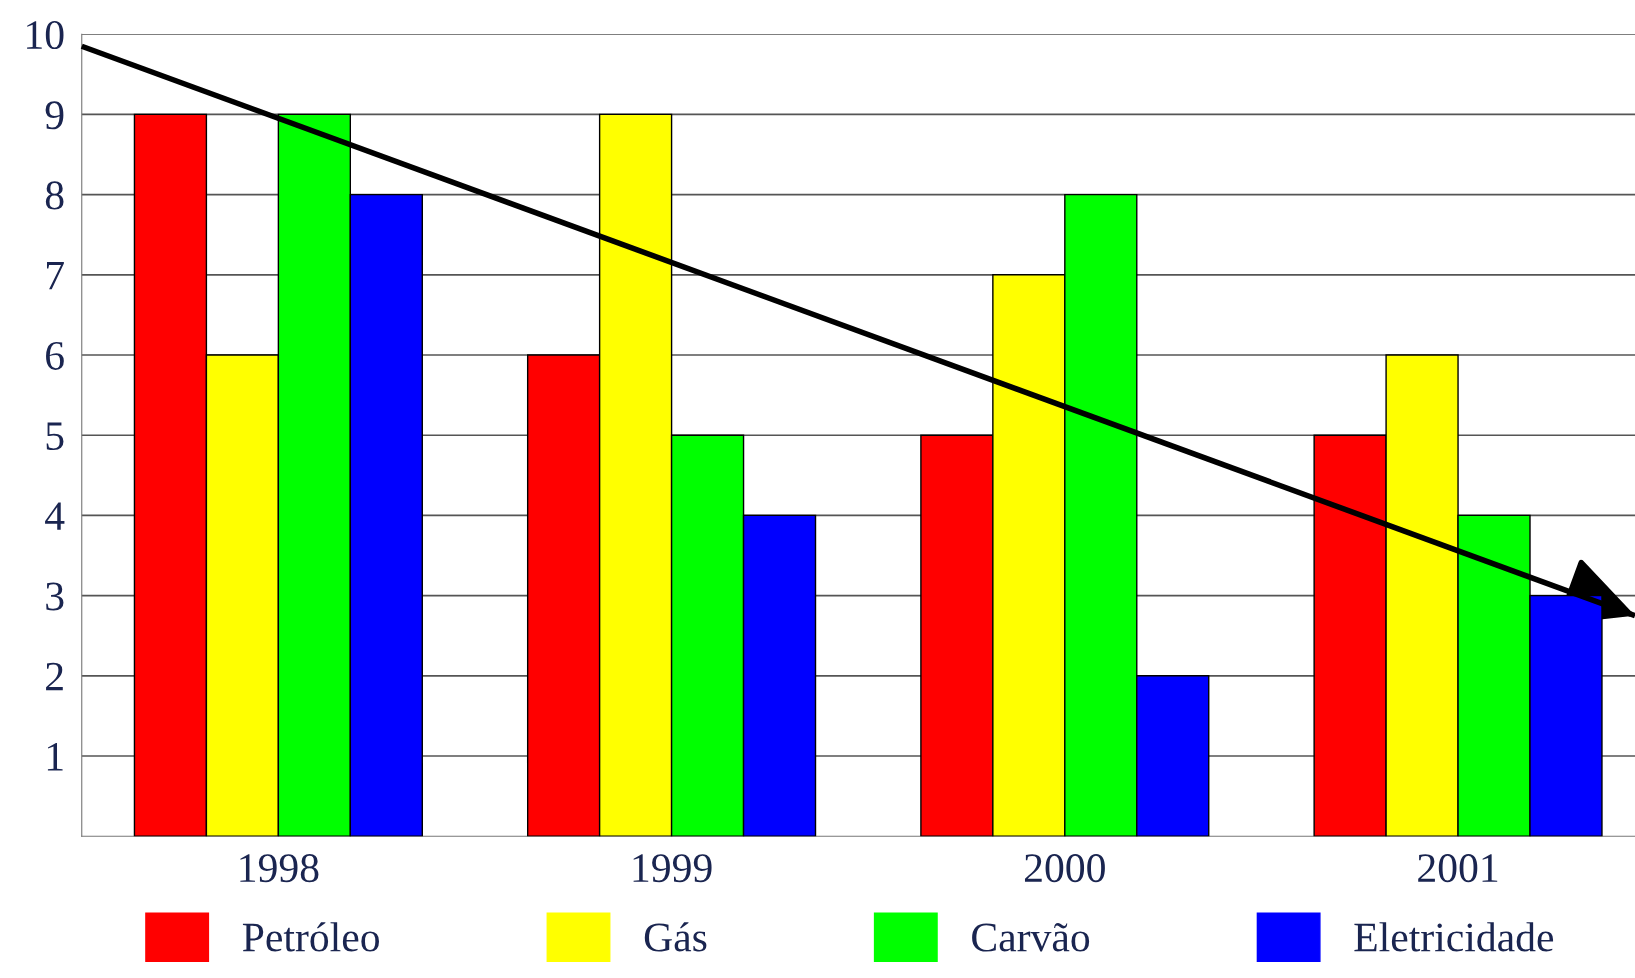 The width and height of the screenshot is (1635, 978). Describe the element at coordinates (55, 756) in the screenshot. I see `y-tick-label: 1` at that location.